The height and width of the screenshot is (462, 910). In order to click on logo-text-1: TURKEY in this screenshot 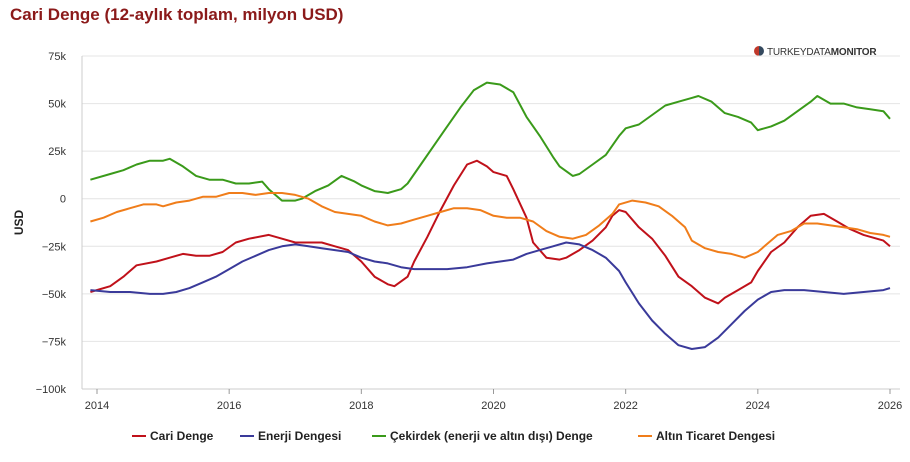, I will do `click(787, 52)`.